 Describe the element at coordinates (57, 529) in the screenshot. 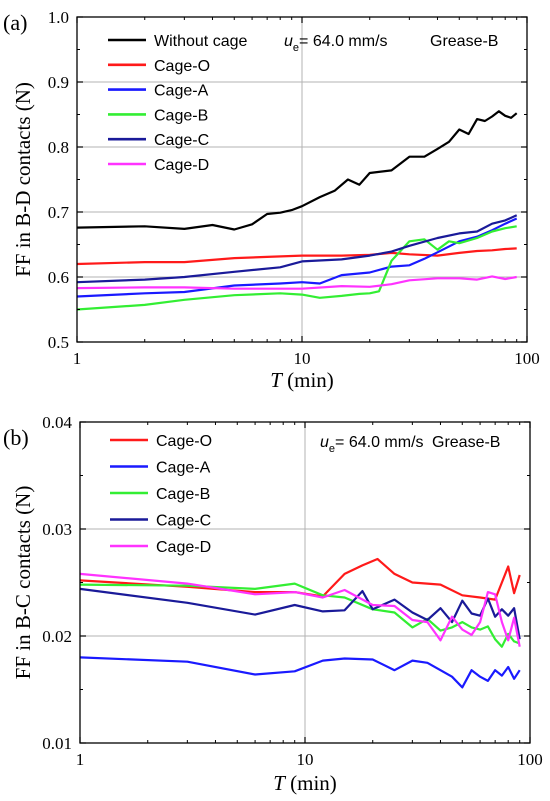

I see `y-tick-label: 0.03` at that location.